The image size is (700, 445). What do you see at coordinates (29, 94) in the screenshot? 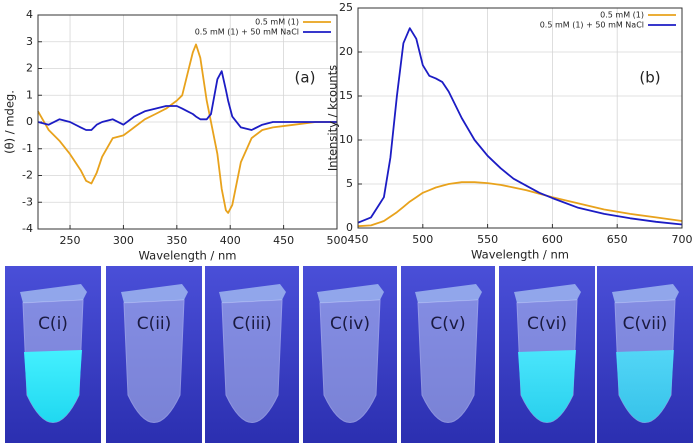
I see `y-tick-label: 1` at bounding box center [29, 94].